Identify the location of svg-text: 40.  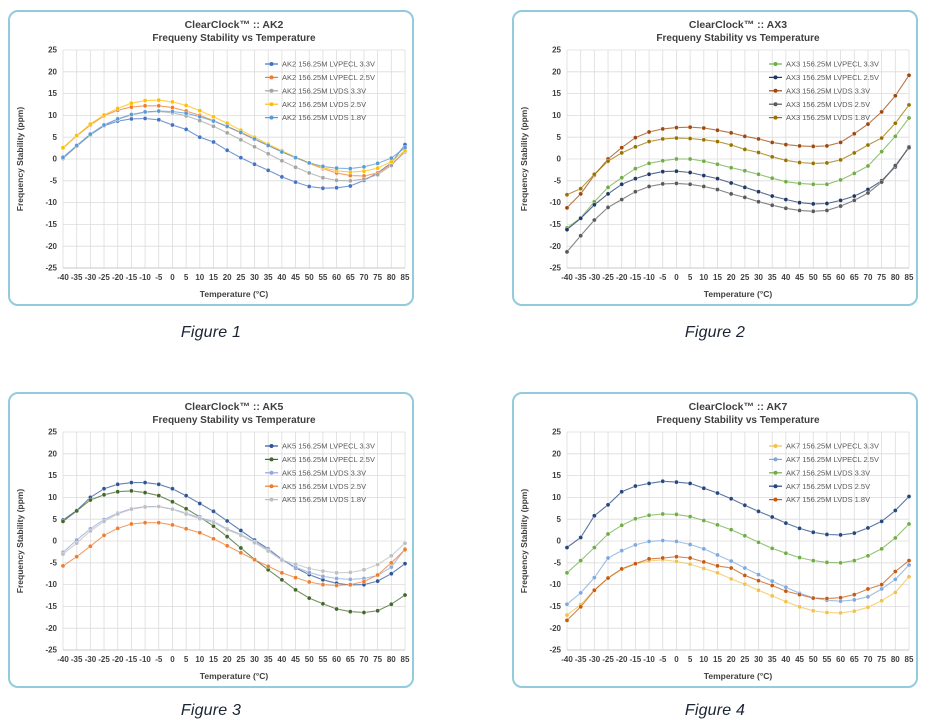
(281, 659).